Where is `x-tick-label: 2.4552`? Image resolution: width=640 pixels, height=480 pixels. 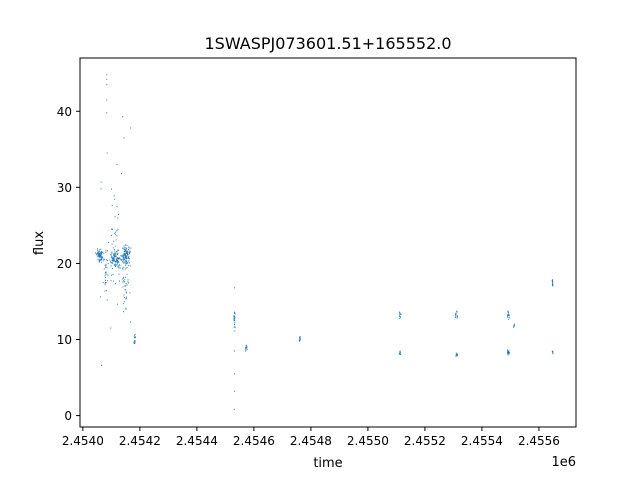 x-tick-label: 2.4552 is located at coordinates (425, 441).